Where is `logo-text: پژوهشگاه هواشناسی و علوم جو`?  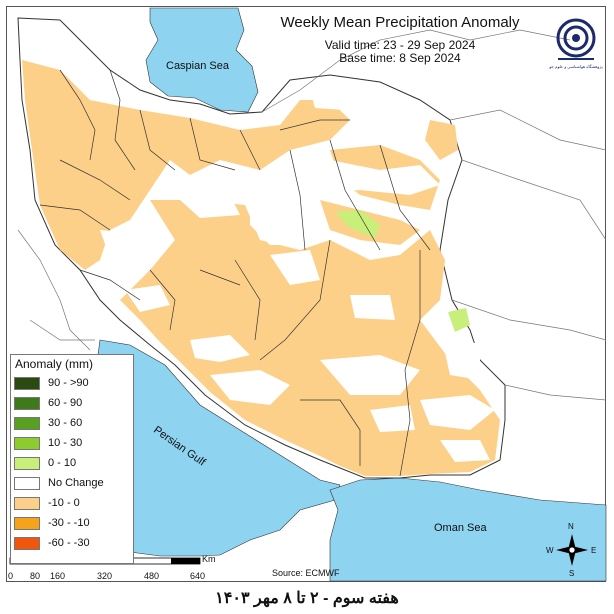
logo-text: پژوهشگاه هواشناسی و علوم جو is located at coordinates (576, 66).